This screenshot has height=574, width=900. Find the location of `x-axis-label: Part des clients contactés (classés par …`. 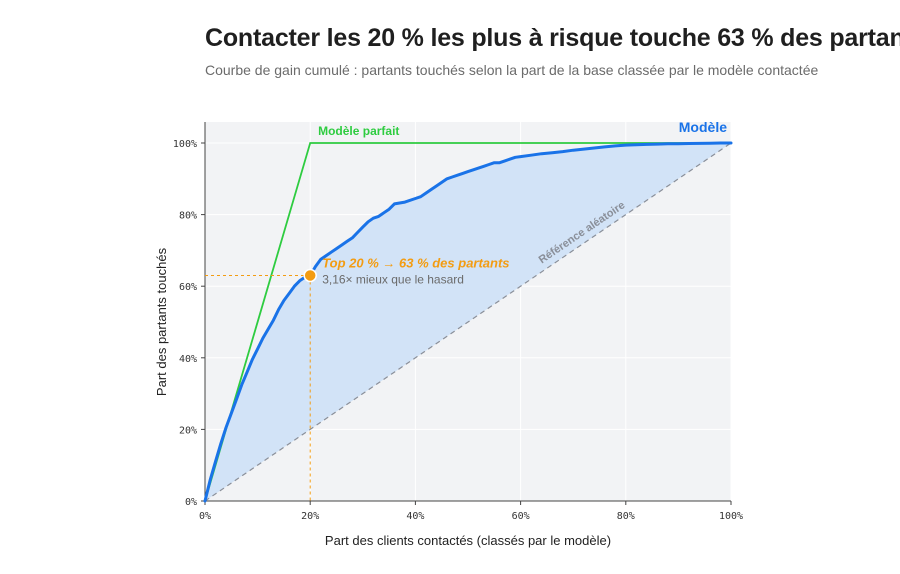

x-axis-label: Part des clients contactés (classés par … is located at coordinates (468, 540).